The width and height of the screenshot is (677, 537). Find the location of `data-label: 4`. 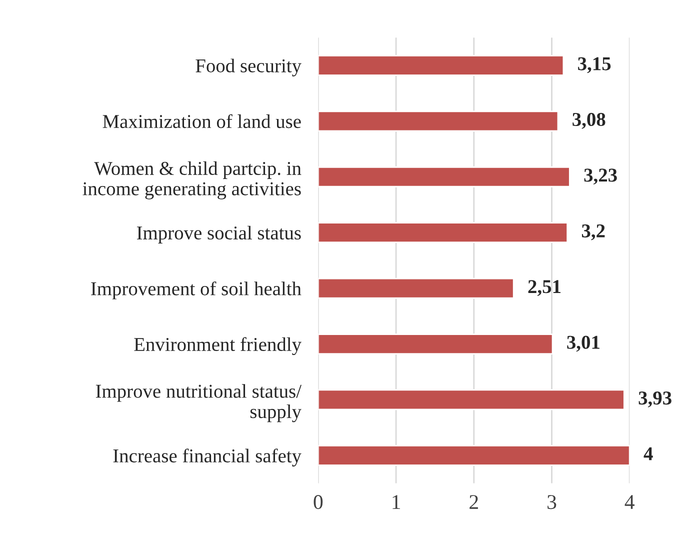

data-label: 4 is located at coordinates (648, 453).